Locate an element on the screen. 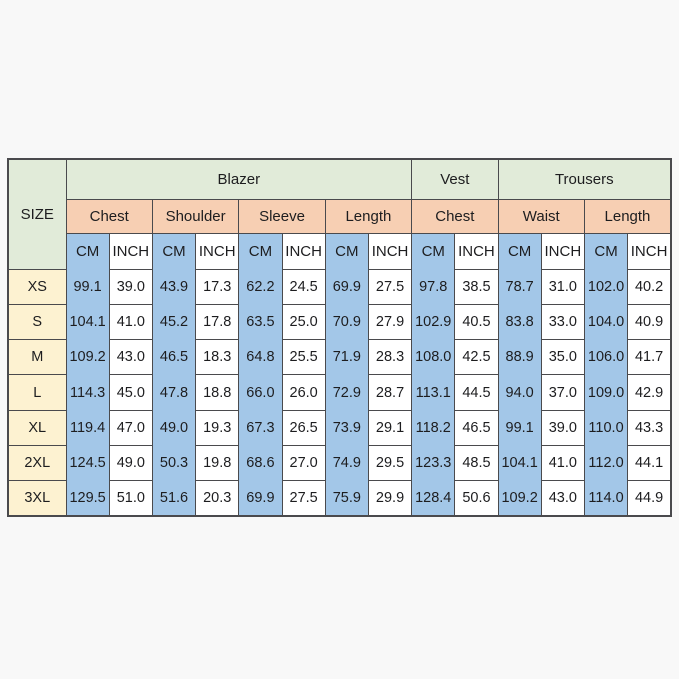  value-cell-inch: 39.0 is located at coordinates (563, 427).